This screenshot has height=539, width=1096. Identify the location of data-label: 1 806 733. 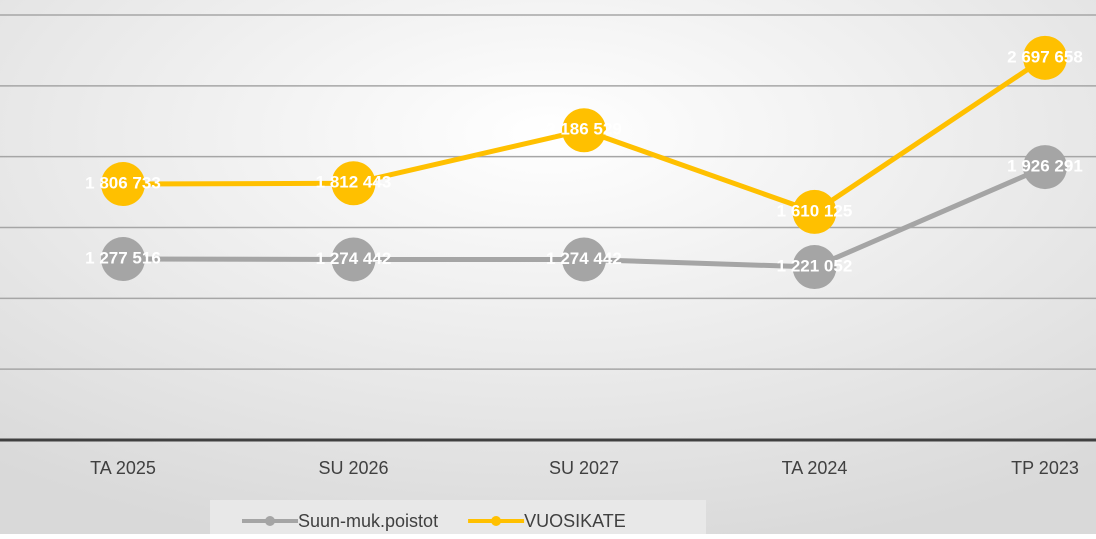
(123, 183).